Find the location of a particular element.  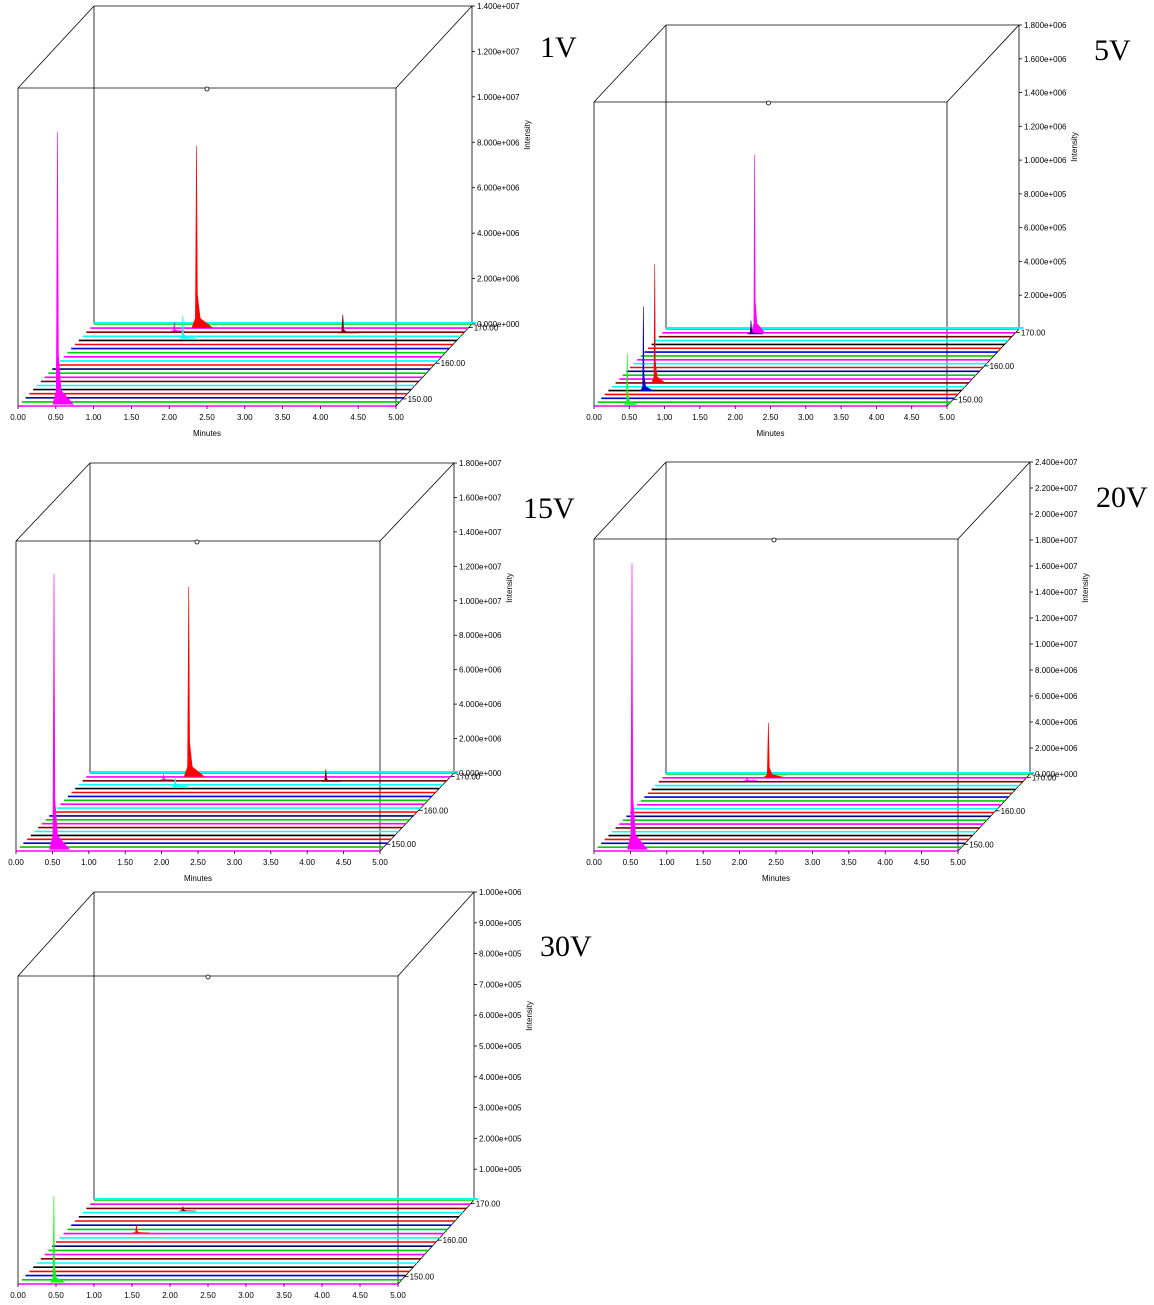

y-tick-label: 0.000e+000 is located at coordinates (1056, 774).